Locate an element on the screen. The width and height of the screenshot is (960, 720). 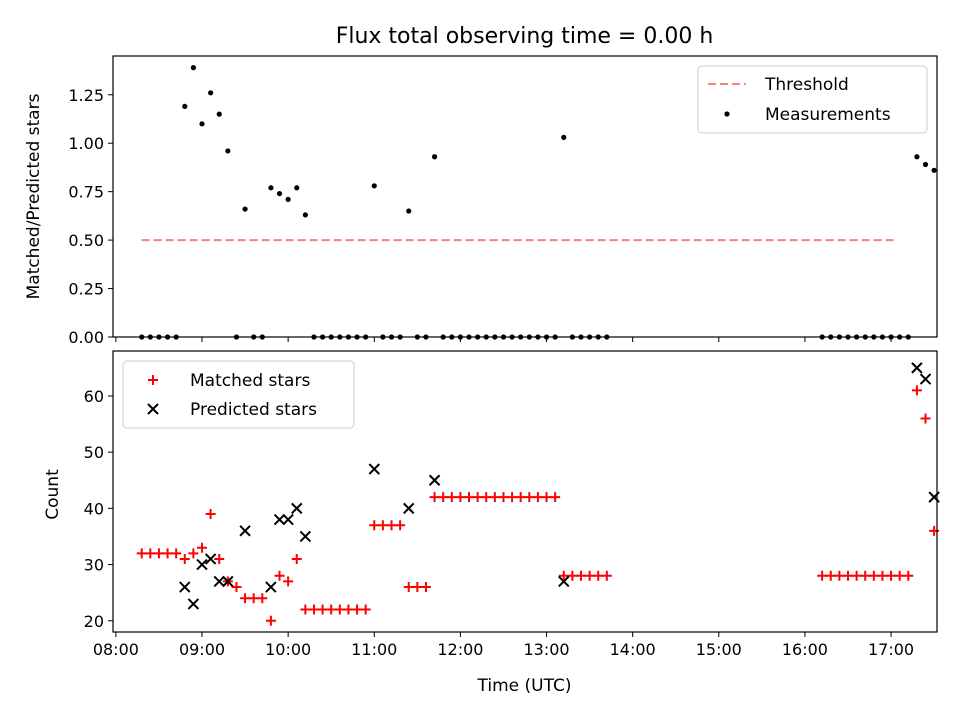
xtick-label: 17:00 is located at coordinates (891, 649).